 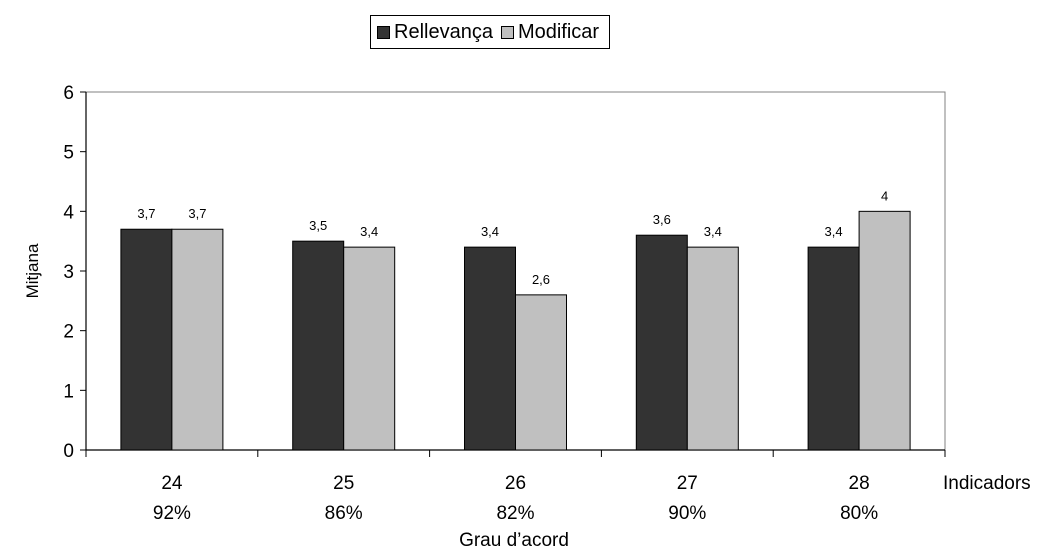 I want to click on data-label: 2,6, so click(x=541, y=279).